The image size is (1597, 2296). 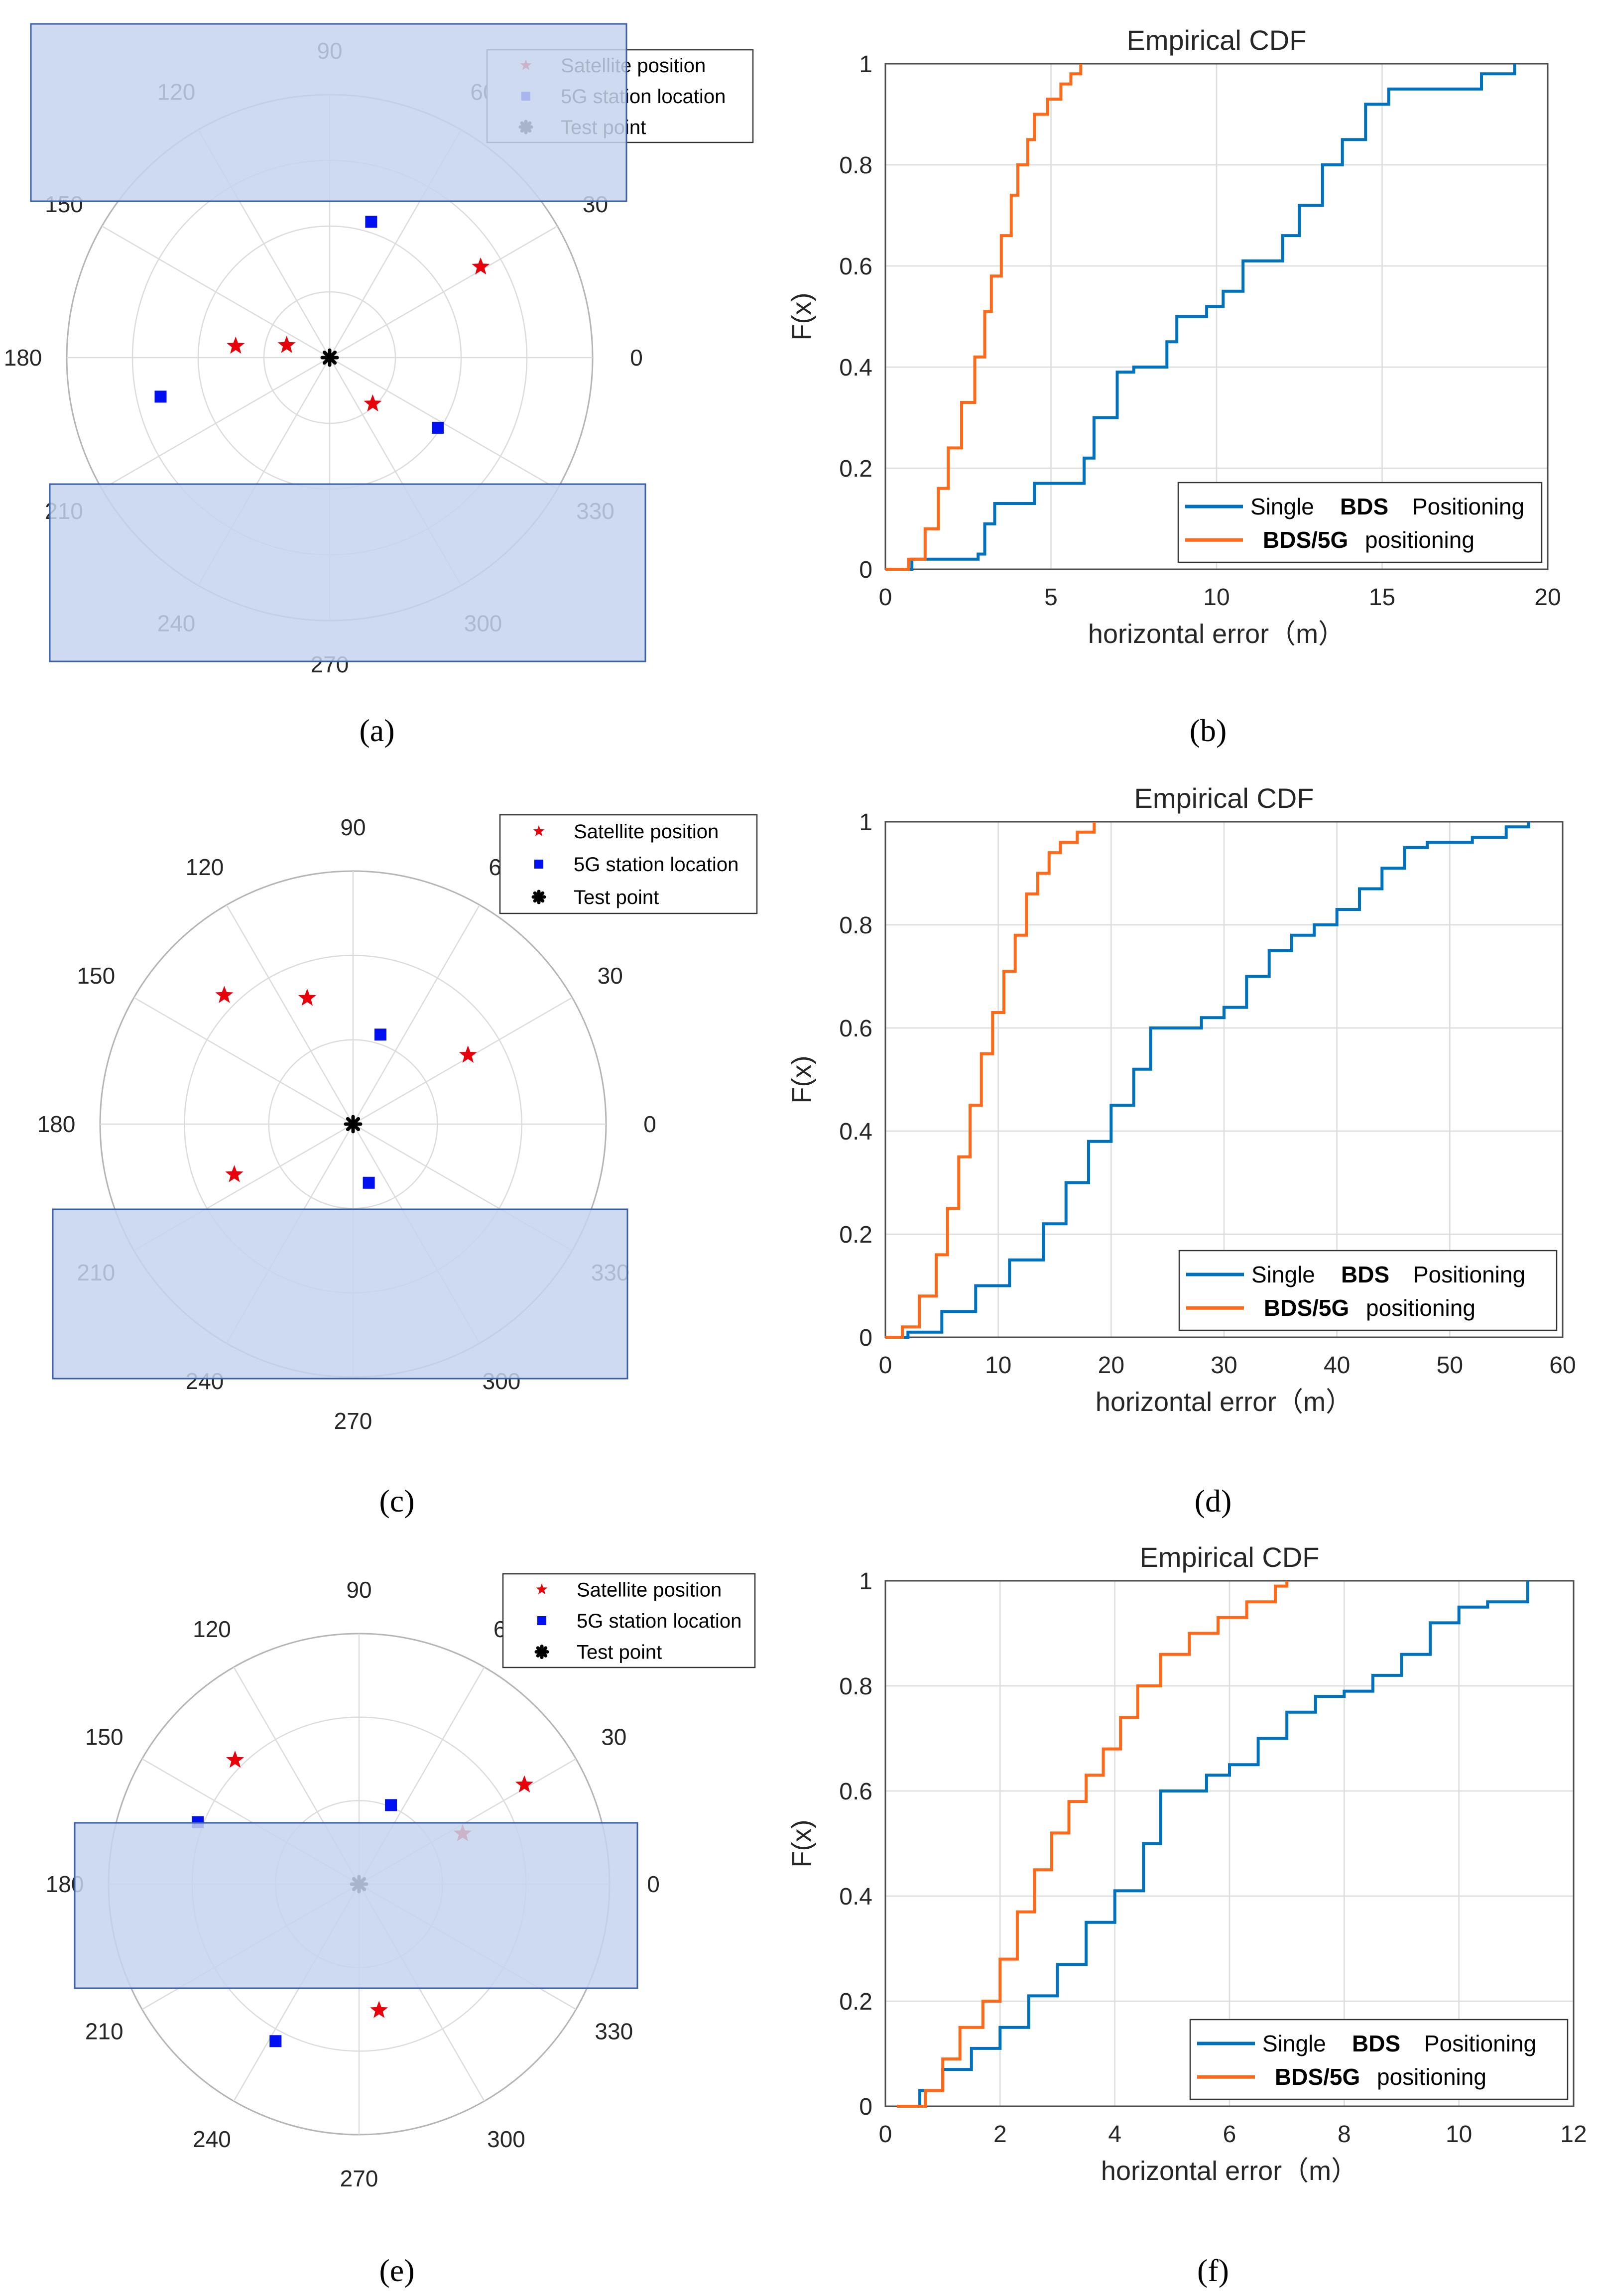 What do you see at coordinates (539, 831) in the screenshot?
I see `legend-satellite-swatch` at bounding box center [539, 831].